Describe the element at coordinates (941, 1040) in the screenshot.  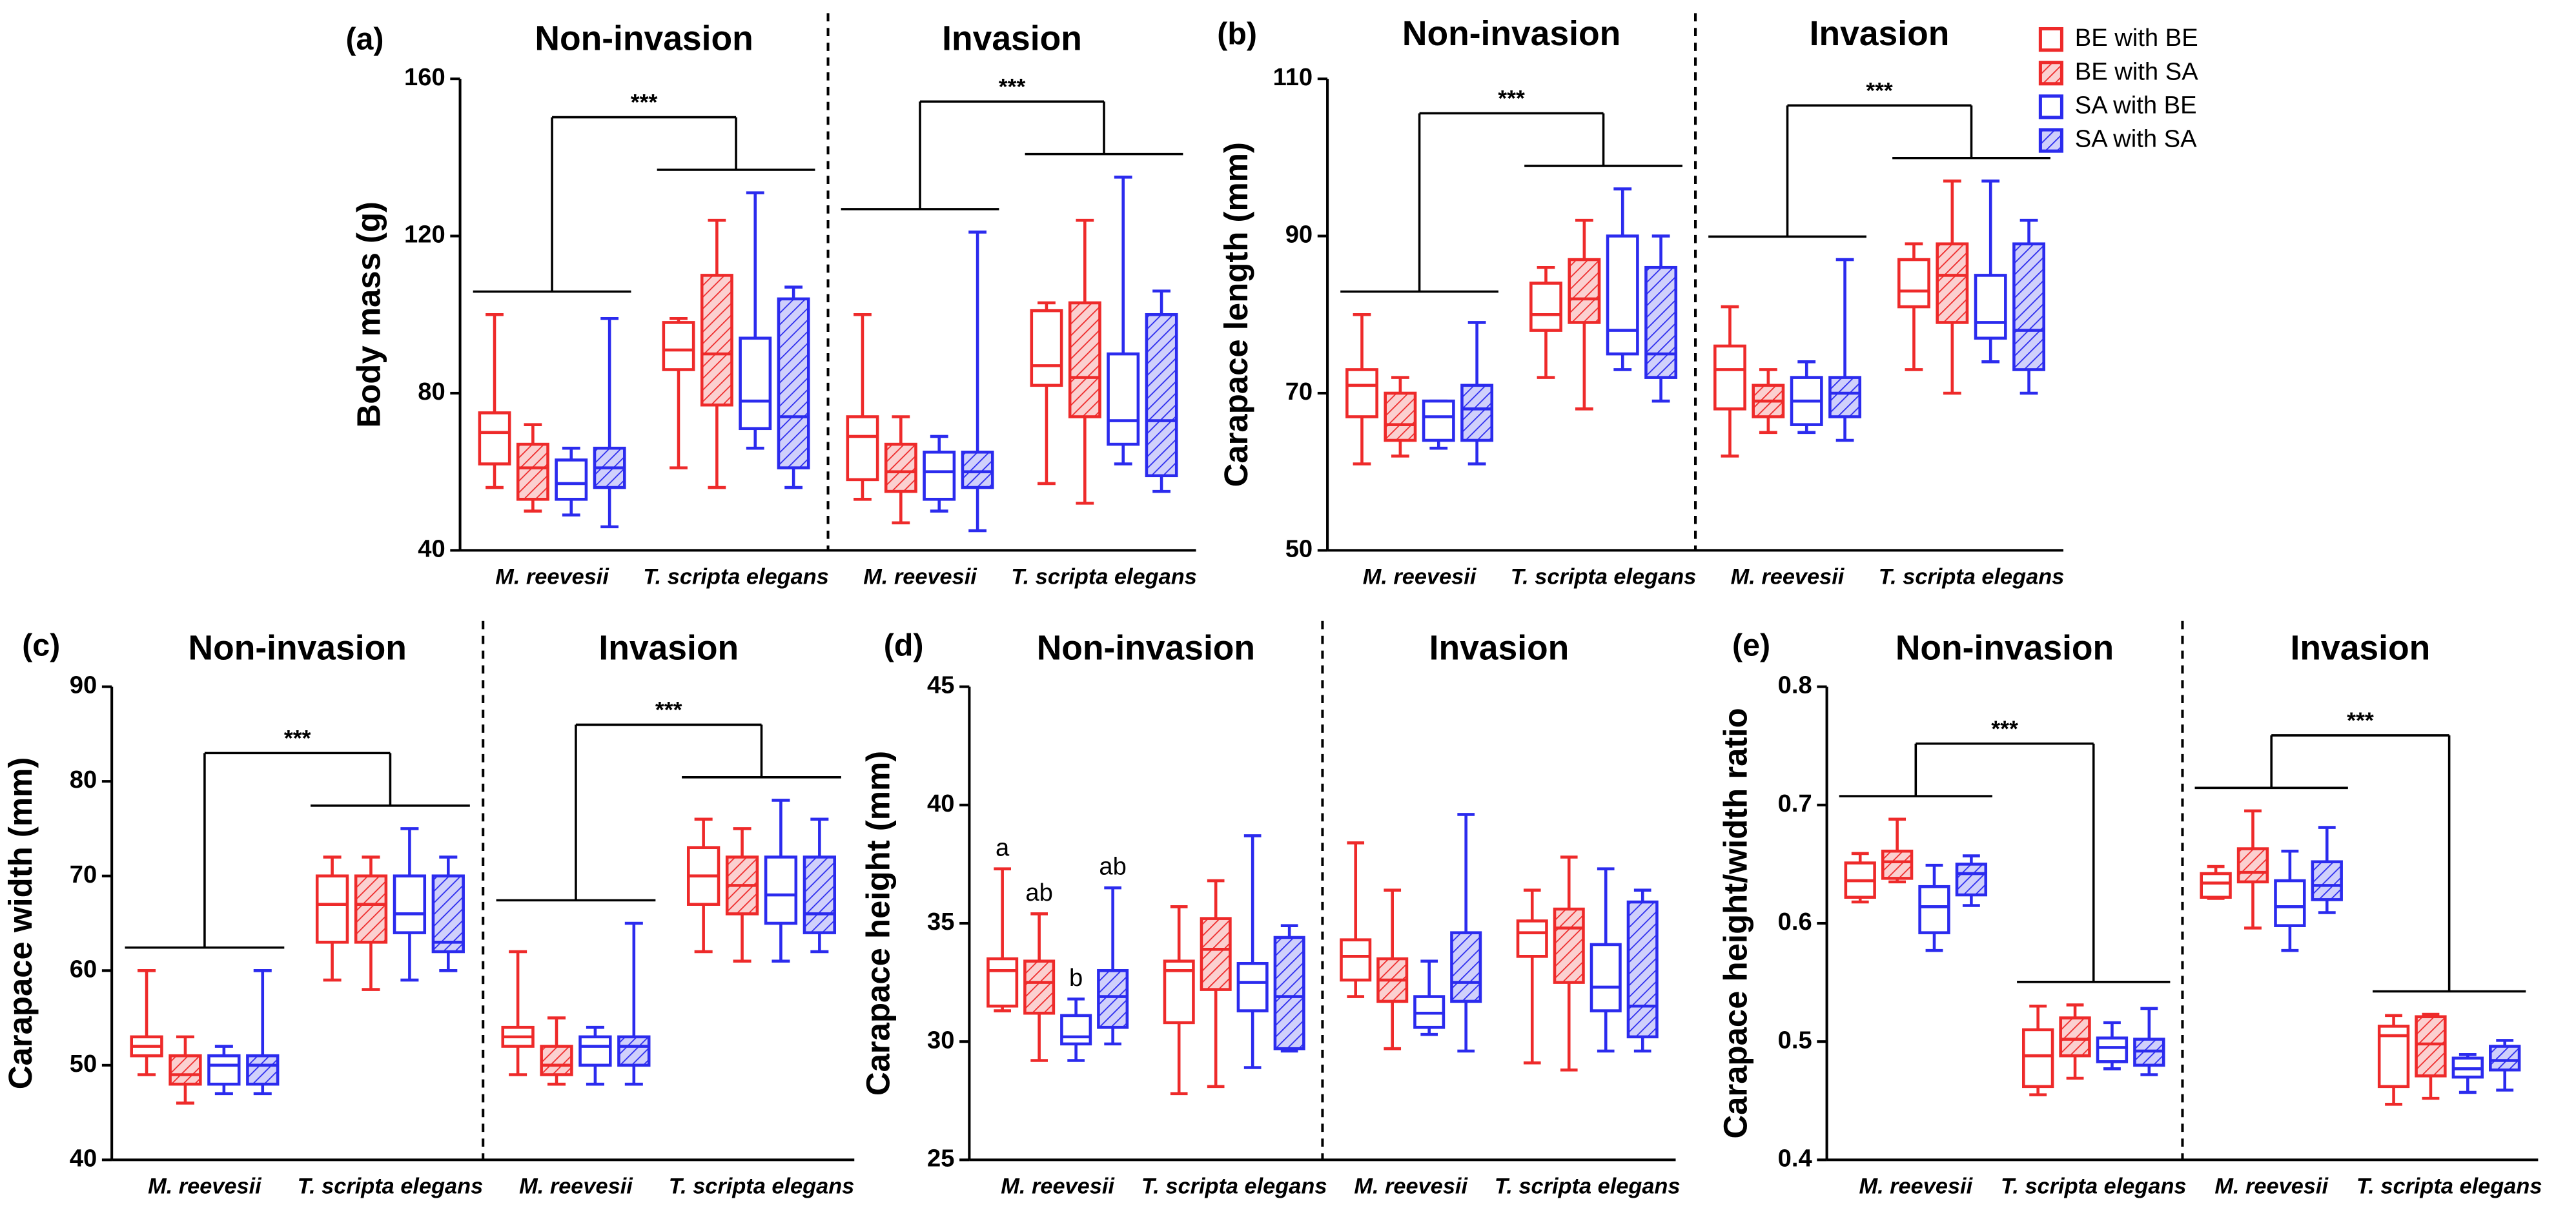
I see `y-tick-label: 30` at that location.